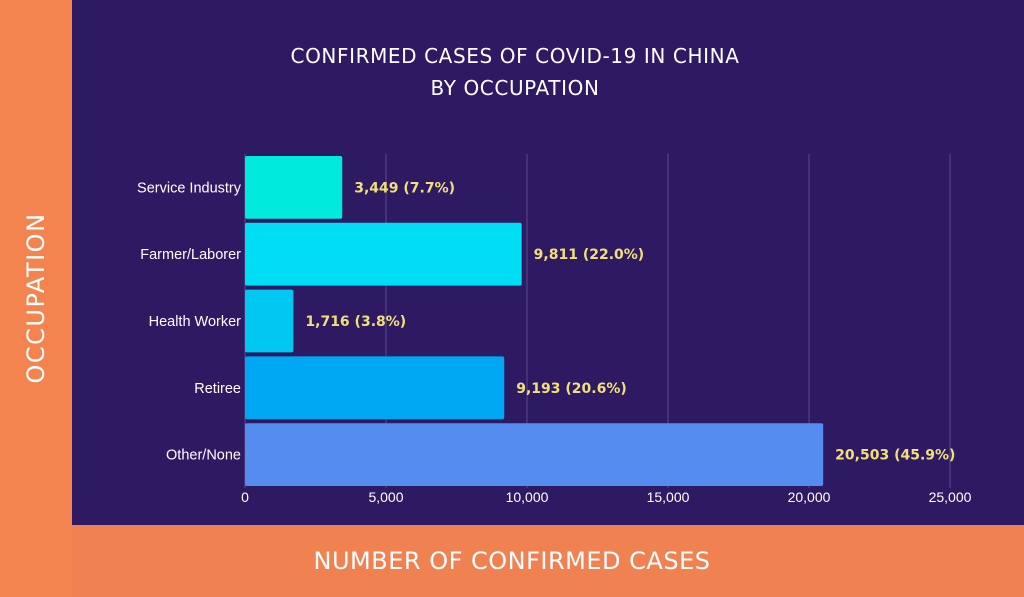 Image resolution: width=1024 pixels, height=597 pixels. Describe the element at coordinates (527, 497) in the screenshot. I see `x-tick-label: 10,000` at that location.